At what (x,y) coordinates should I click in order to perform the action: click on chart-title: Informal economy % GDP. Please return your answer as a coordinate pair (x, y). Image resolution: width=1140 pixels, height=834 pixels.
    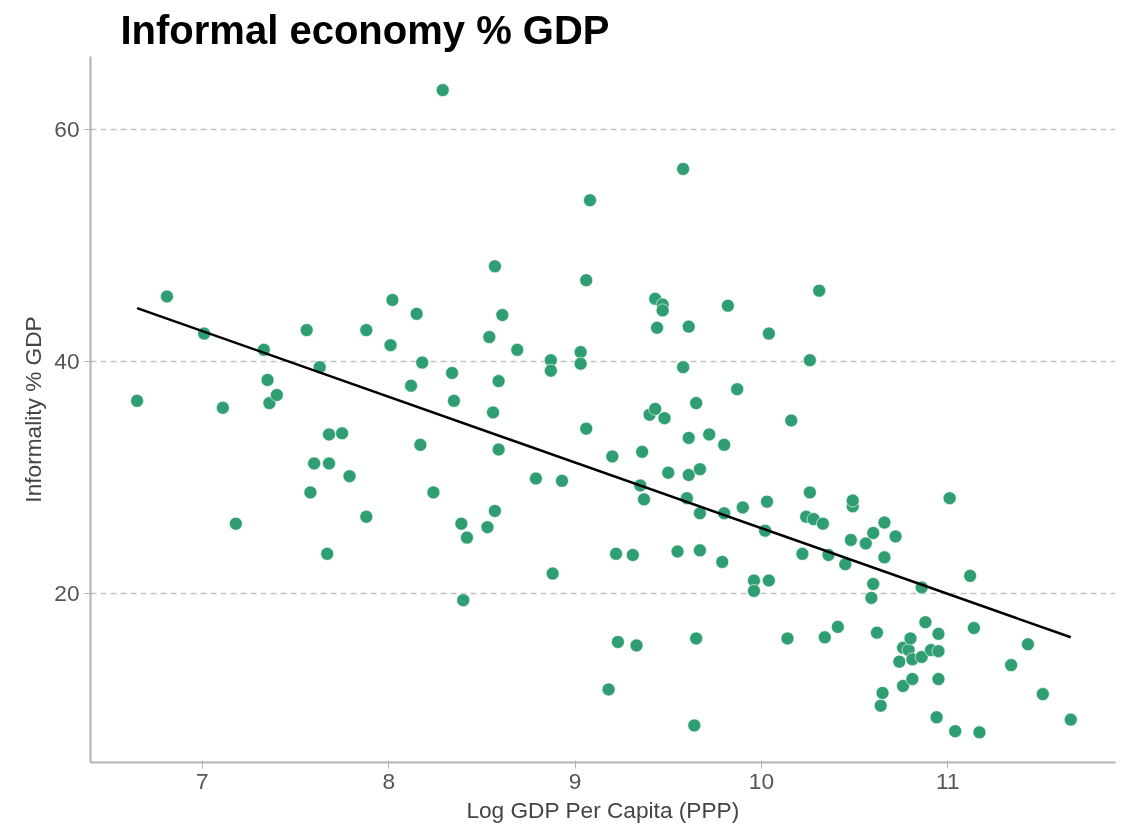
    Looking at the image, I should click on (365, 29).